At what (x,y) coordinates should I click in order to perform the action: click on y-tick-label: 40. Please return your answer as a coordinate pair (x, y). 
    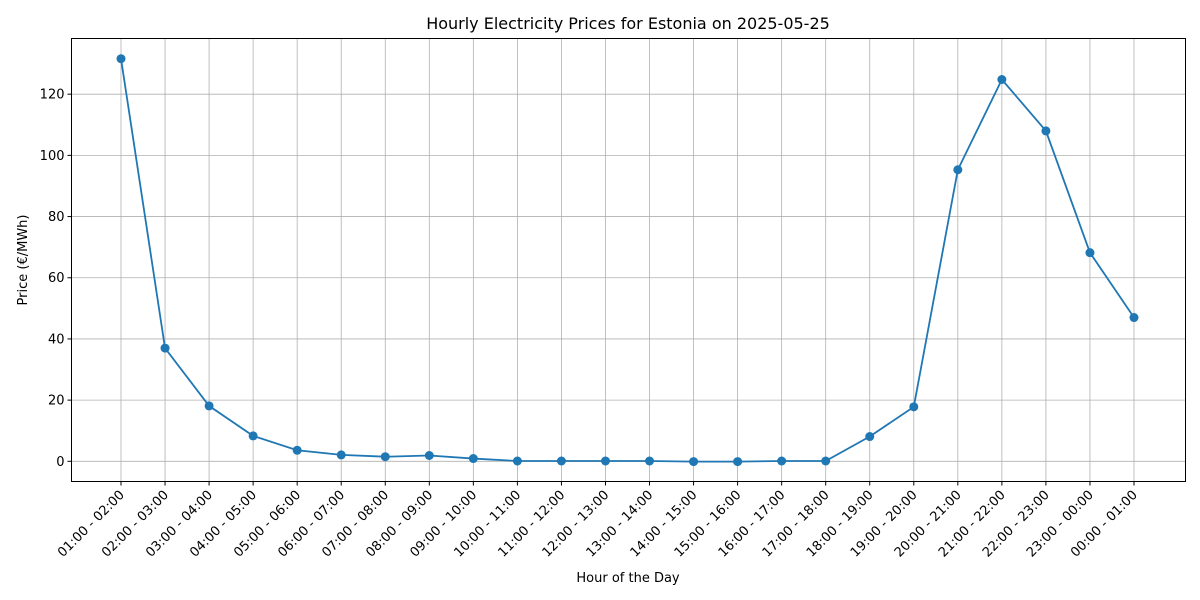
    Looking at the image, I should click on (56, 339).